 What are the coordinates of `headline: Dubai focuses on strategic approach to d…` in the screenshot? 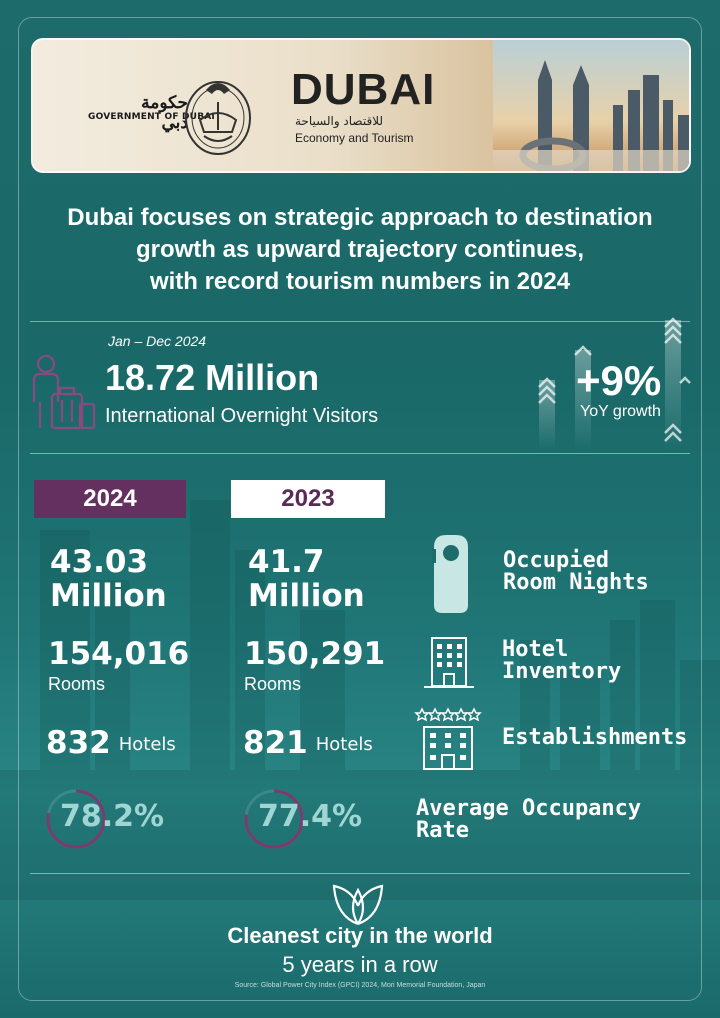 It's located at (360, 250).